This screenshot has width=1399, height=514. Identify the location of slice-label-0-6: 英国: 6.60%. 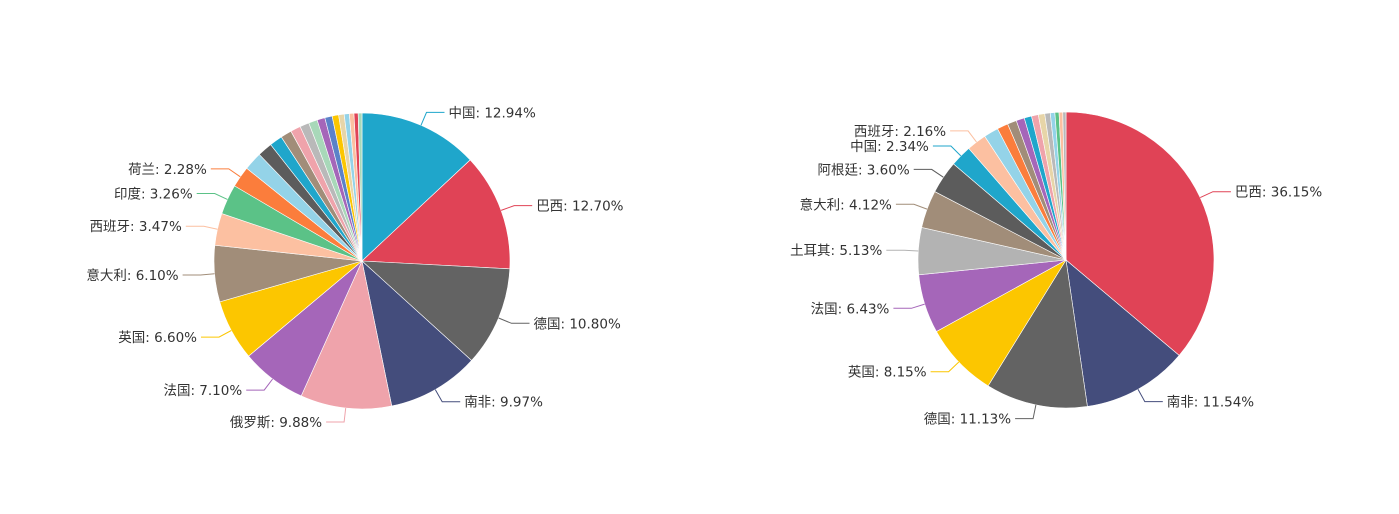
(157, 337).